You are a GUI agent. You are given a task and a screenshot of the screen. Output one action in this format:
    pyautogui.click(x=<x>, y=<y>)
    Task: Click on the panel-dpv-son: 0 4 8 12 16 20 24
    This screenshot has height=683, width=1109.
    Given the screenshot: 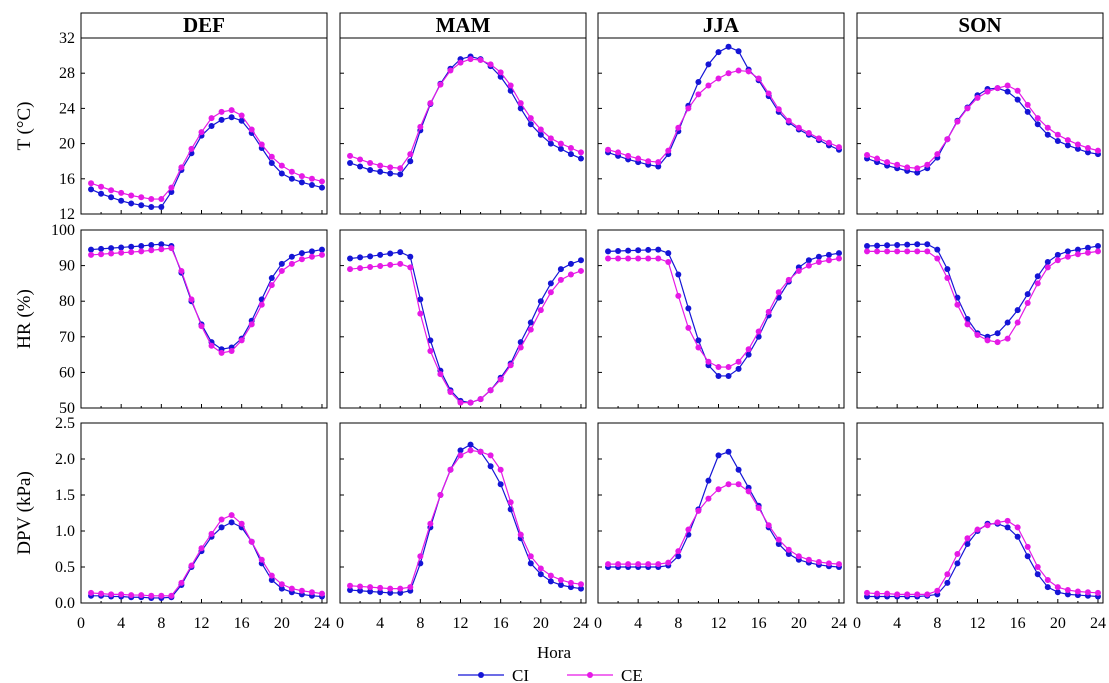 What is the action you would take?
    pyautogui.click(x=979, y=527)
    